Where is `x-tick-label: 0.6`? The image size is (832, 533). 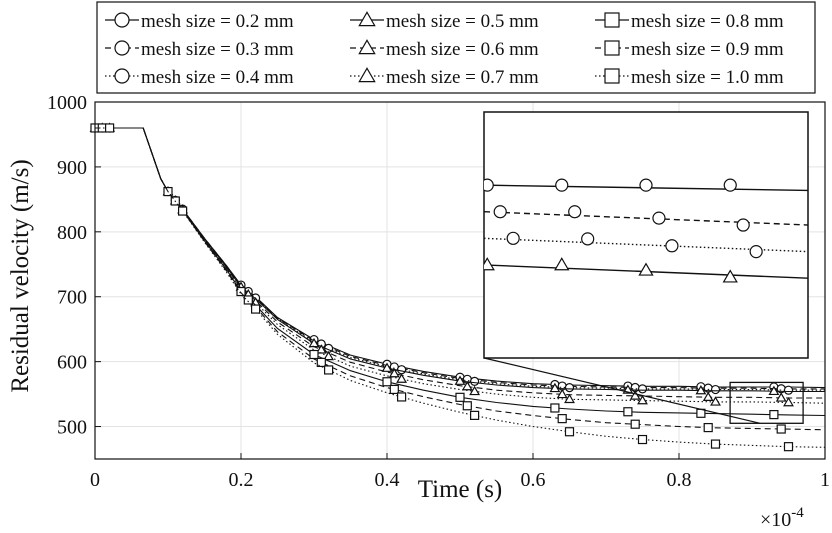
x-tick-label: 0.6 is located at coordinates (533, 480).